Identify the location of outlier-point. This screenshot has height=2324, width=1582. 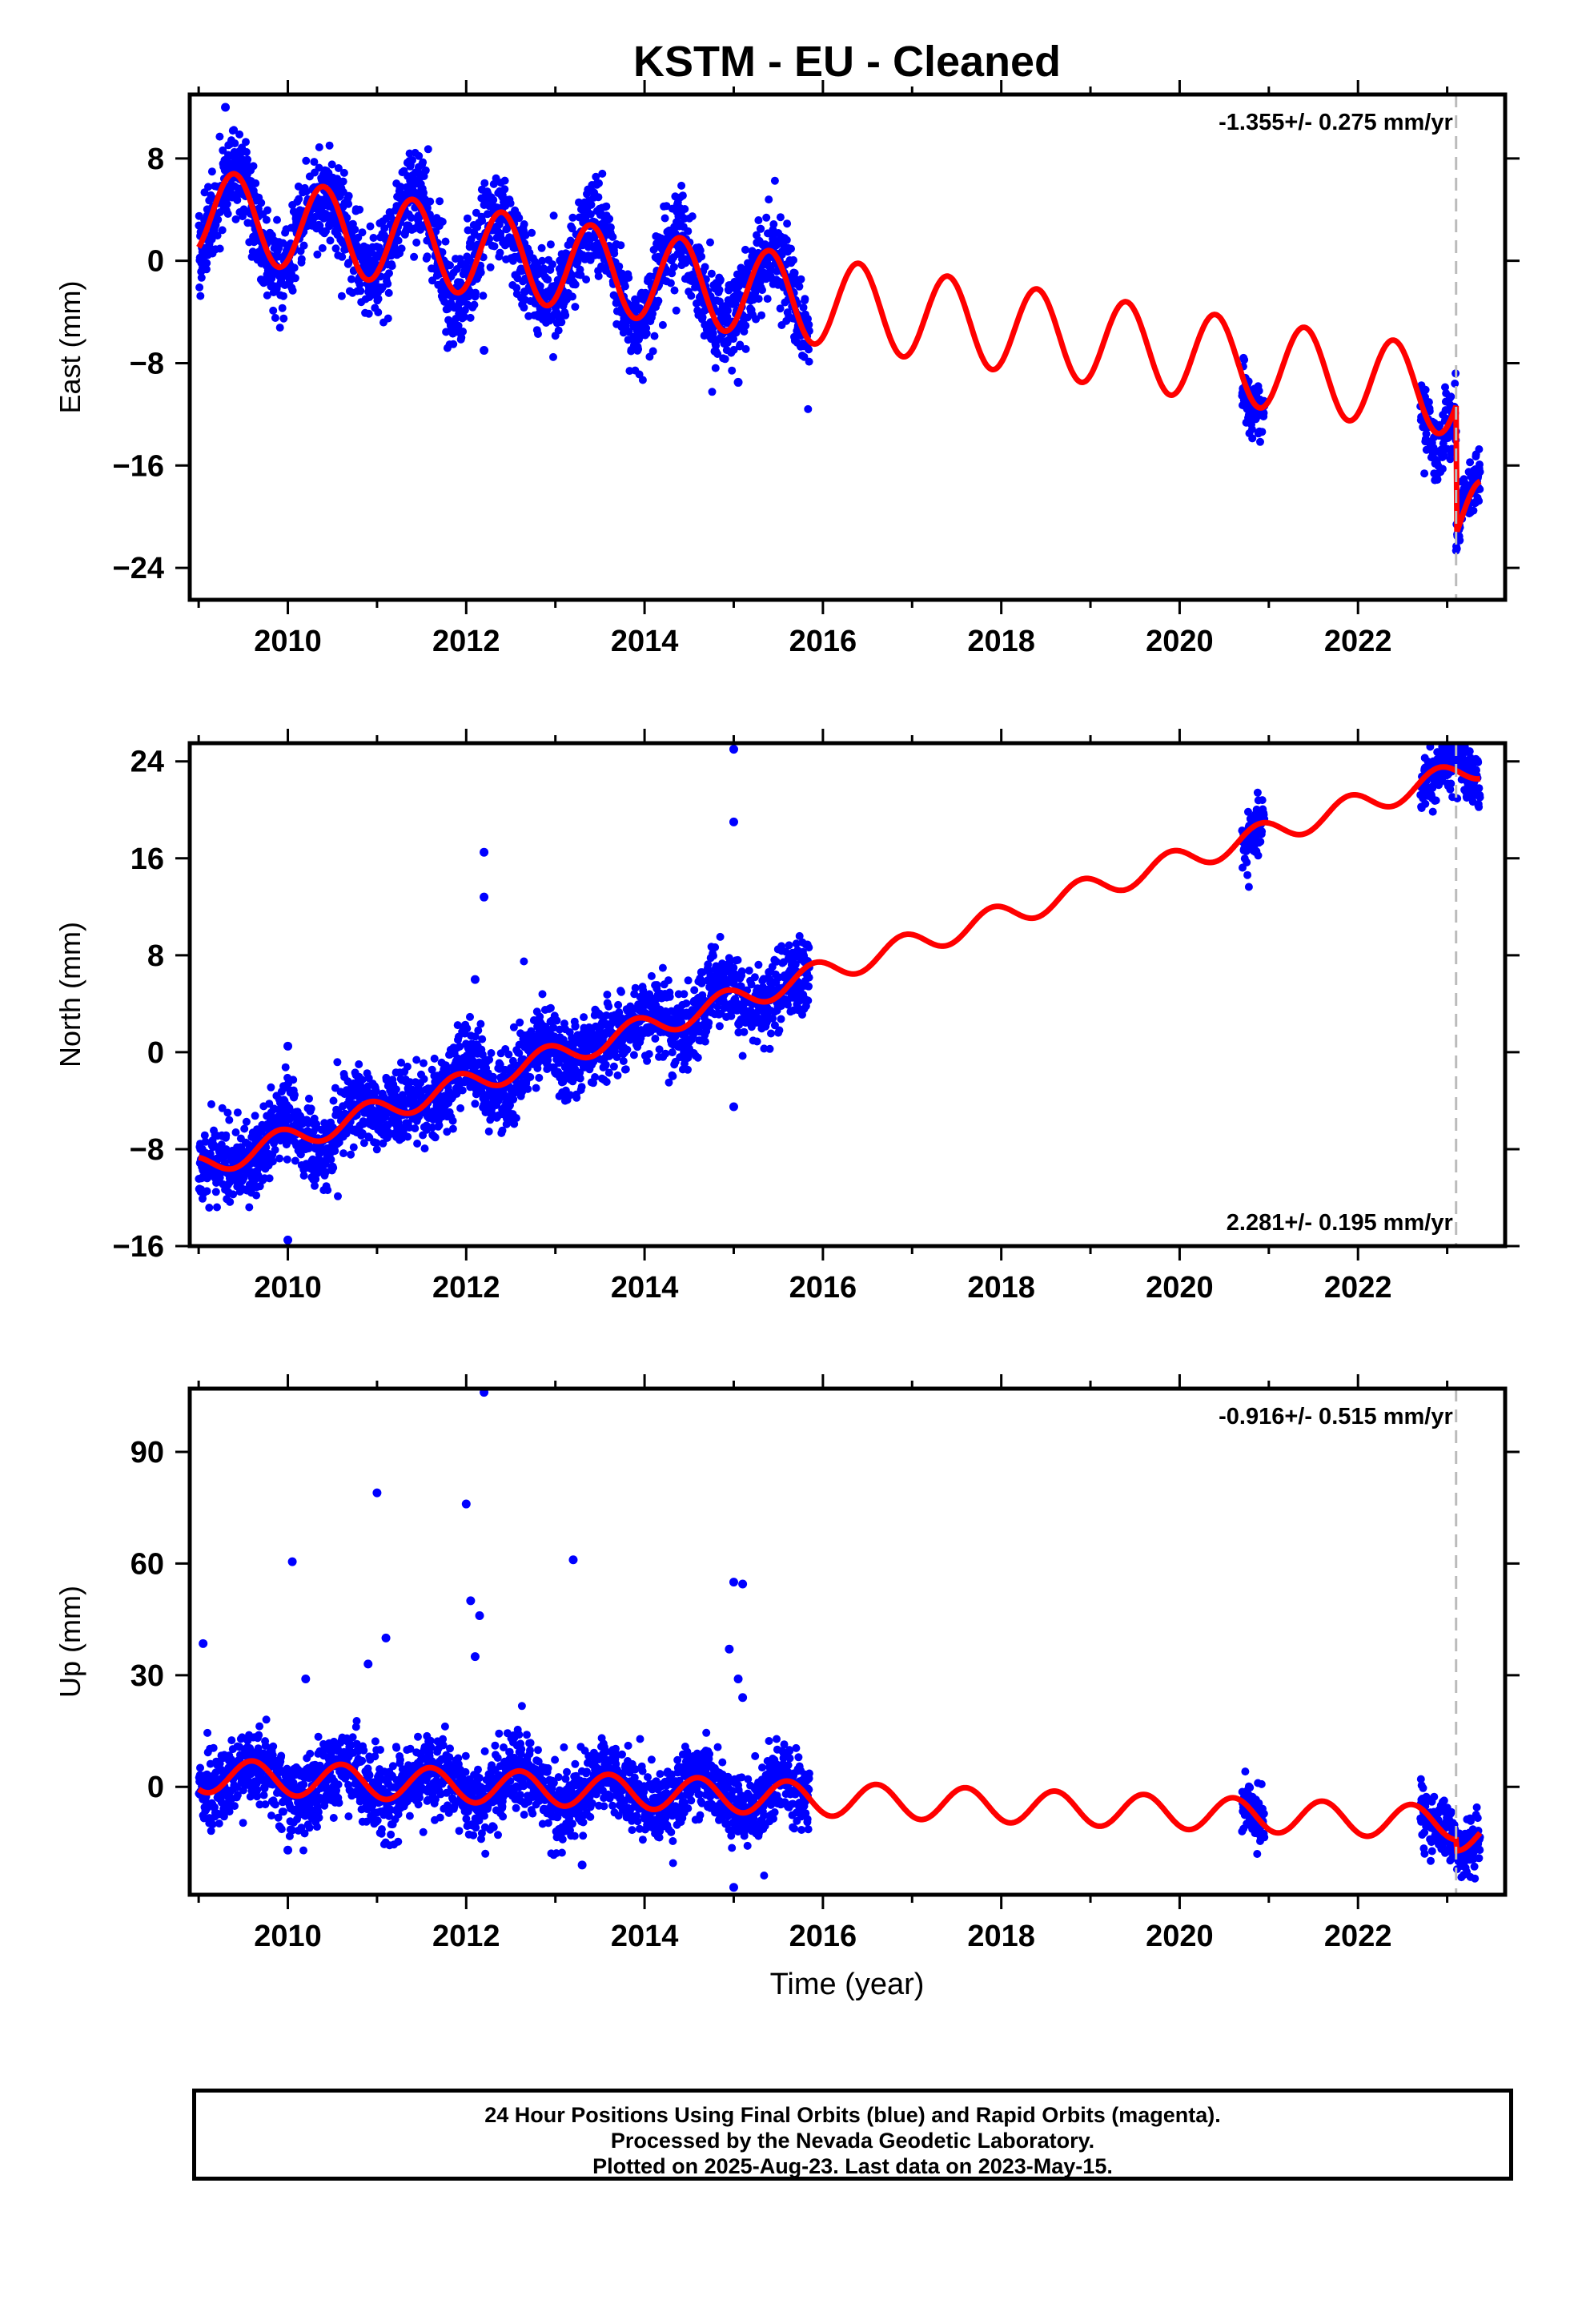
(485, 350).